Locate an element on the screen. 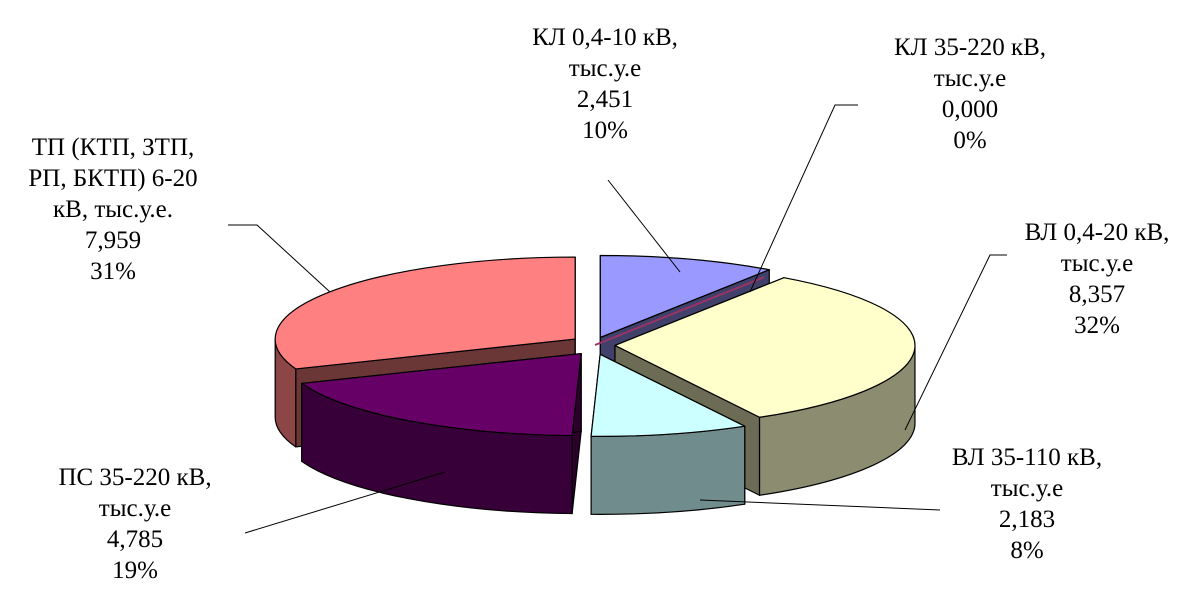 The width and height of the screenshot is (1194, 605). slice-percent: 31% is located at coordinates (113, 271).